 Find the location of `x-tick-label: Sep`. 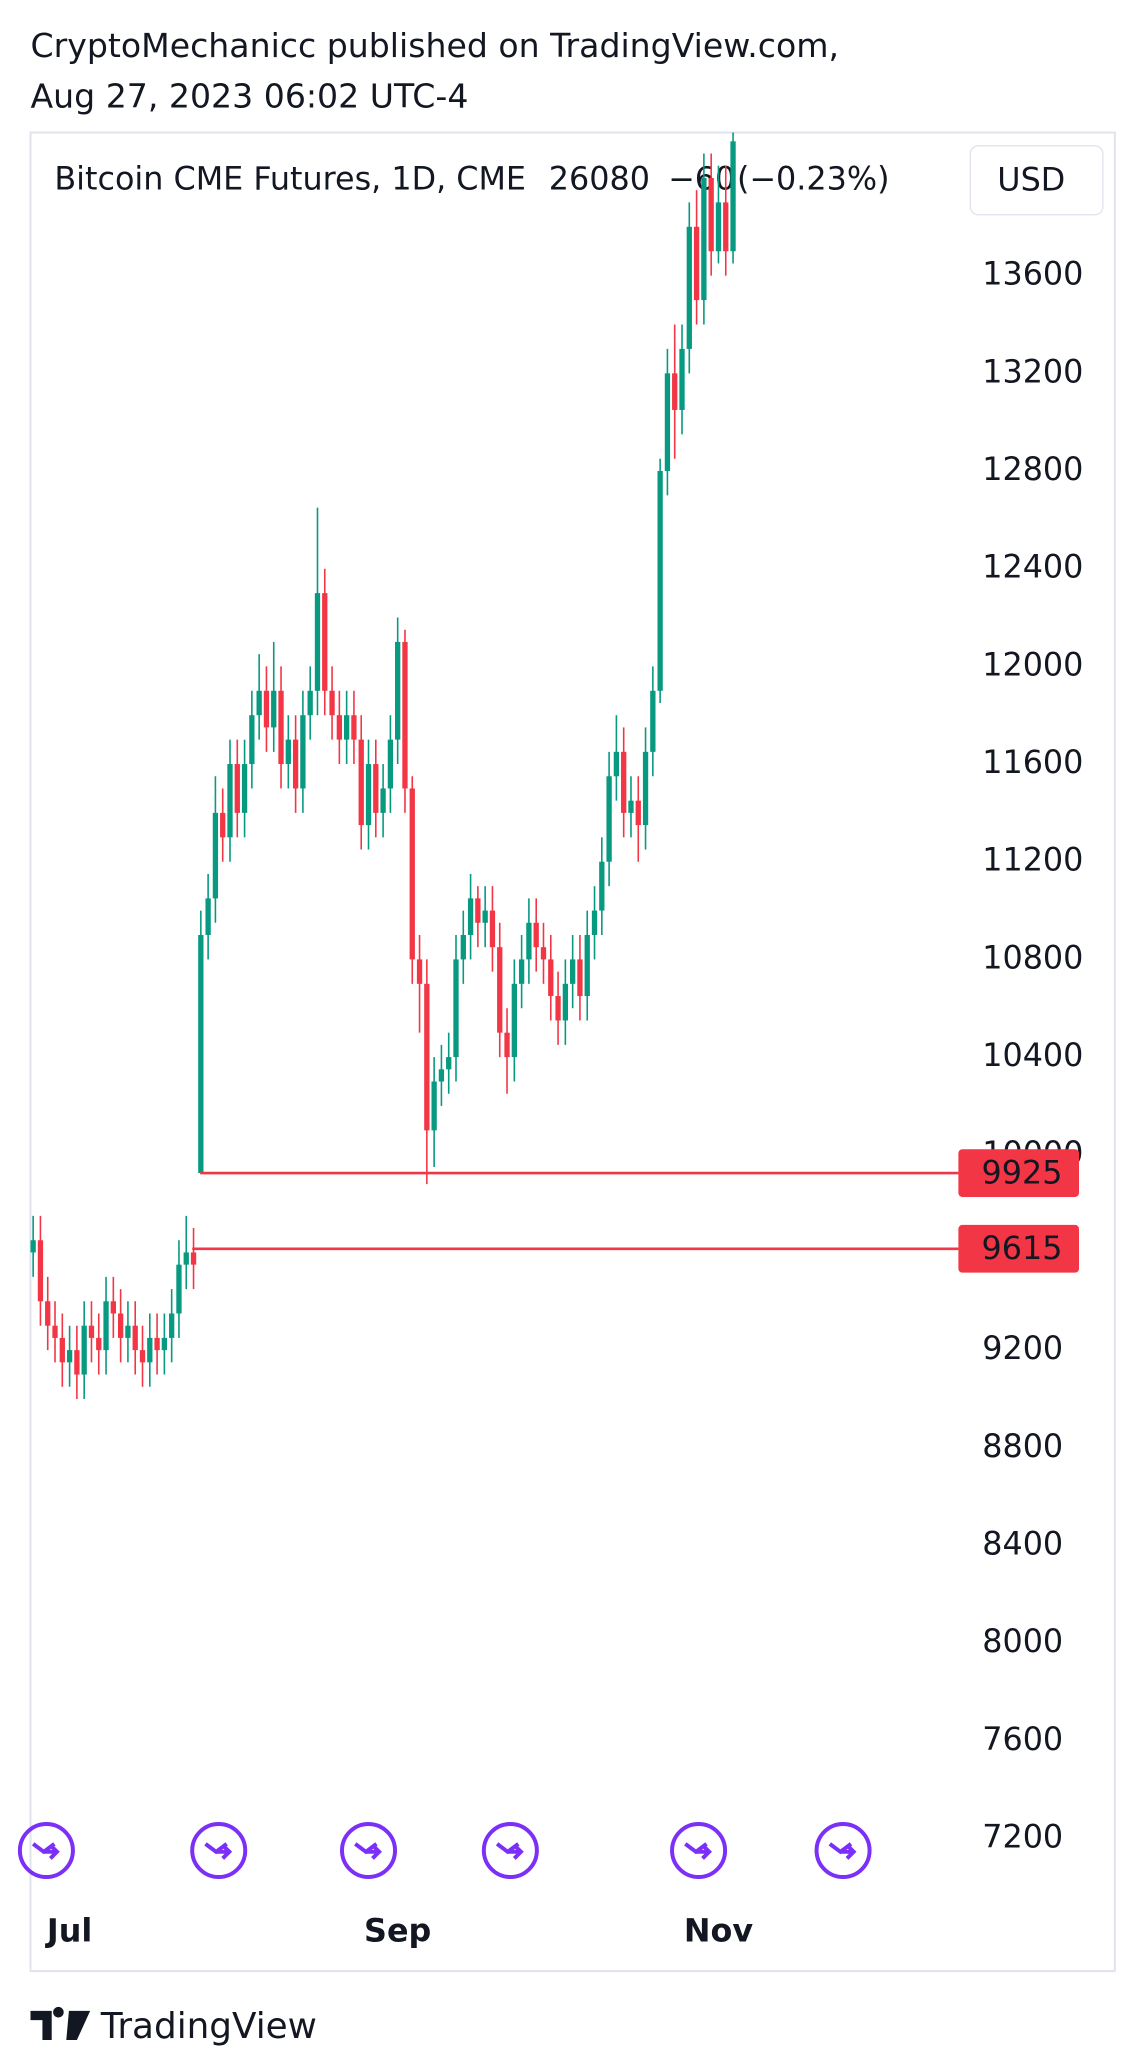

x-tick-label: Sep is located at coordinates (397, 1931).